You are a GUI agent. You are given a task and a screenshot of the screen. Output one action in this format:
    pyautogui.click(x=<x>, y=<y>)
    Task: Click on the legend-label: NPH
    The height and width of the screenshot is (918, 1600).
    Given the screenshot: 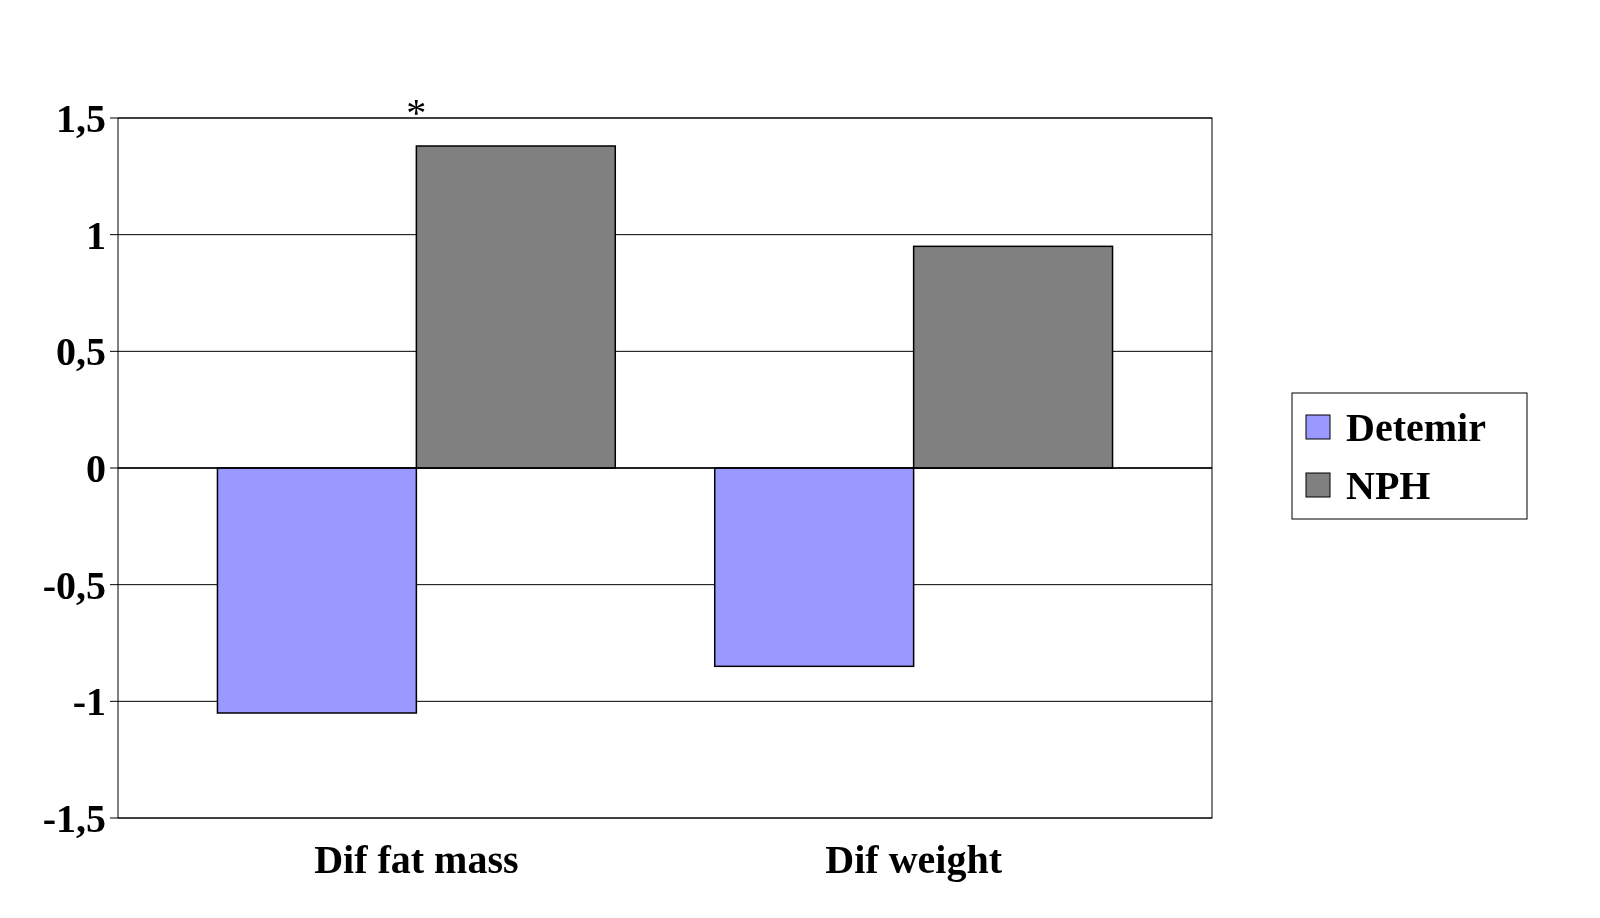 What is the action you would take?
    pyautogui.click(x=1388, y=485)
    